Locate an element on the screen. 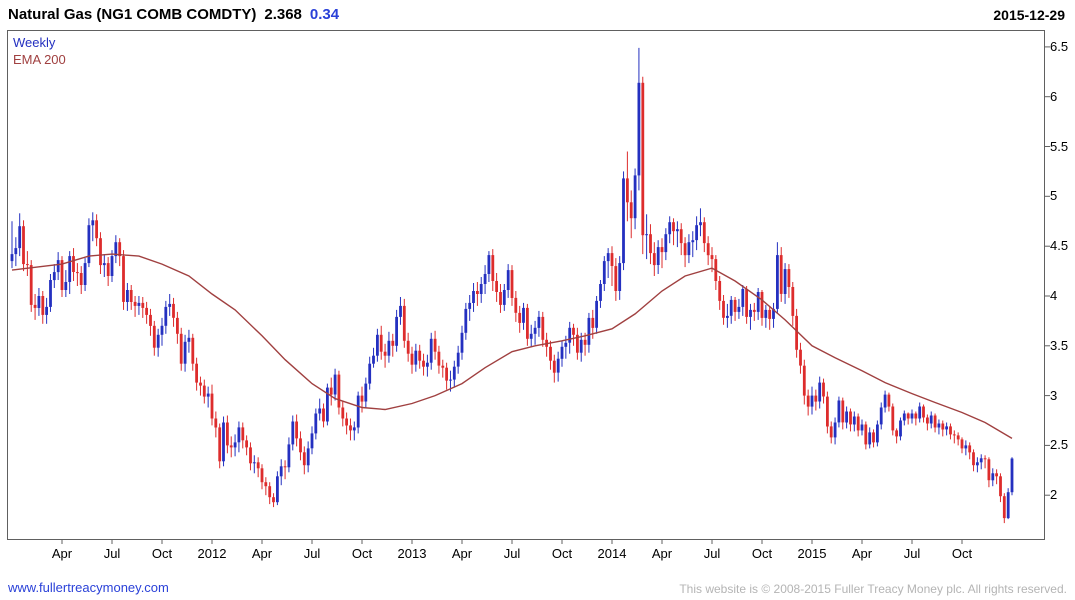  website-link: www.fullertreacymoney.com is located at coordinates (88, 587).